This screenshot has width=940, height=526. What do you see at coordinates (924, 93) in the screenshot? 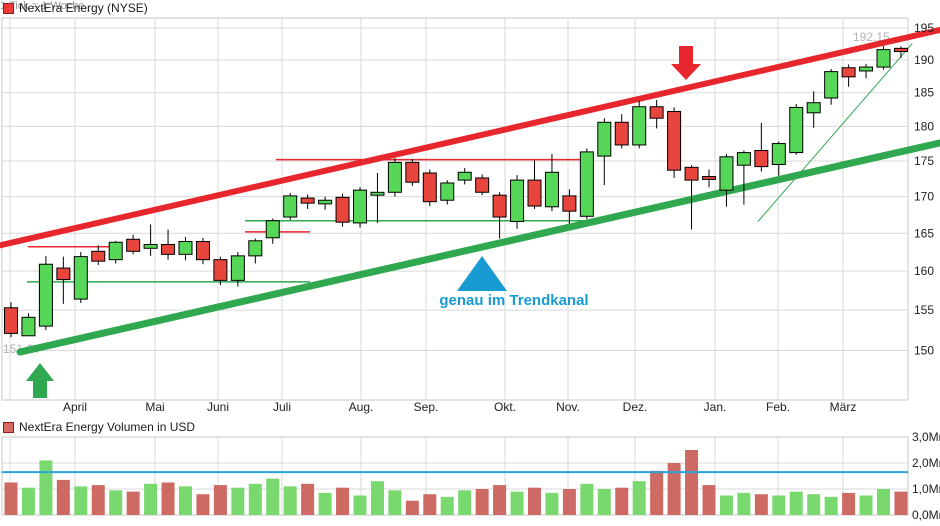
I see `y-axis-tick-label: 185` at bounding box center [924, 93].